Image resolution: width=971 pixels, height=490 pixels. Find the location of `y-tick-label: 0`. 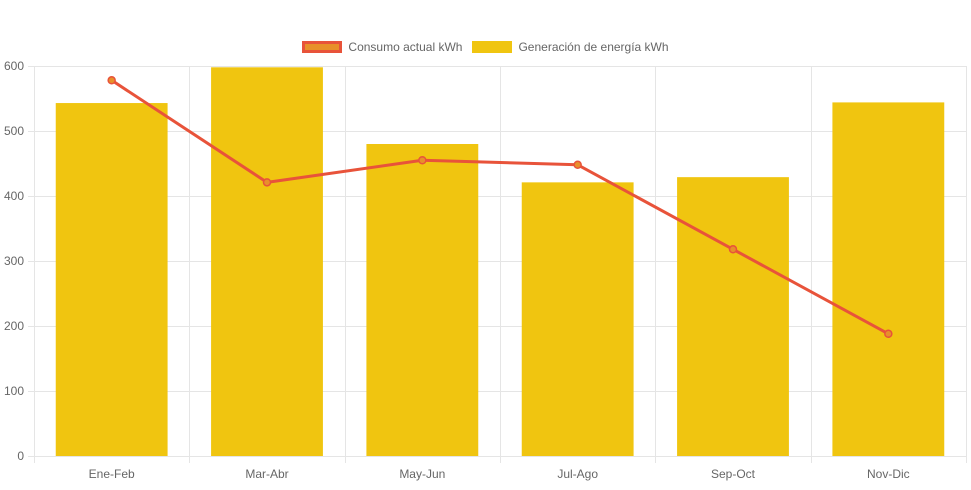

y-tick-label: 0 is located at coordinates (20, 456).